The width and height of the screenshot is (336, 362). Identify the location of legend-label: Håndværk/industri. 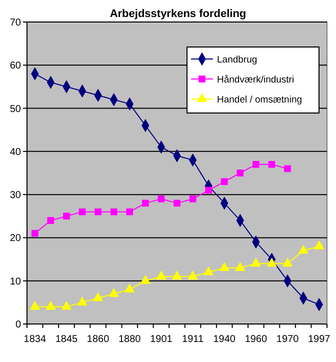
(255, 80).